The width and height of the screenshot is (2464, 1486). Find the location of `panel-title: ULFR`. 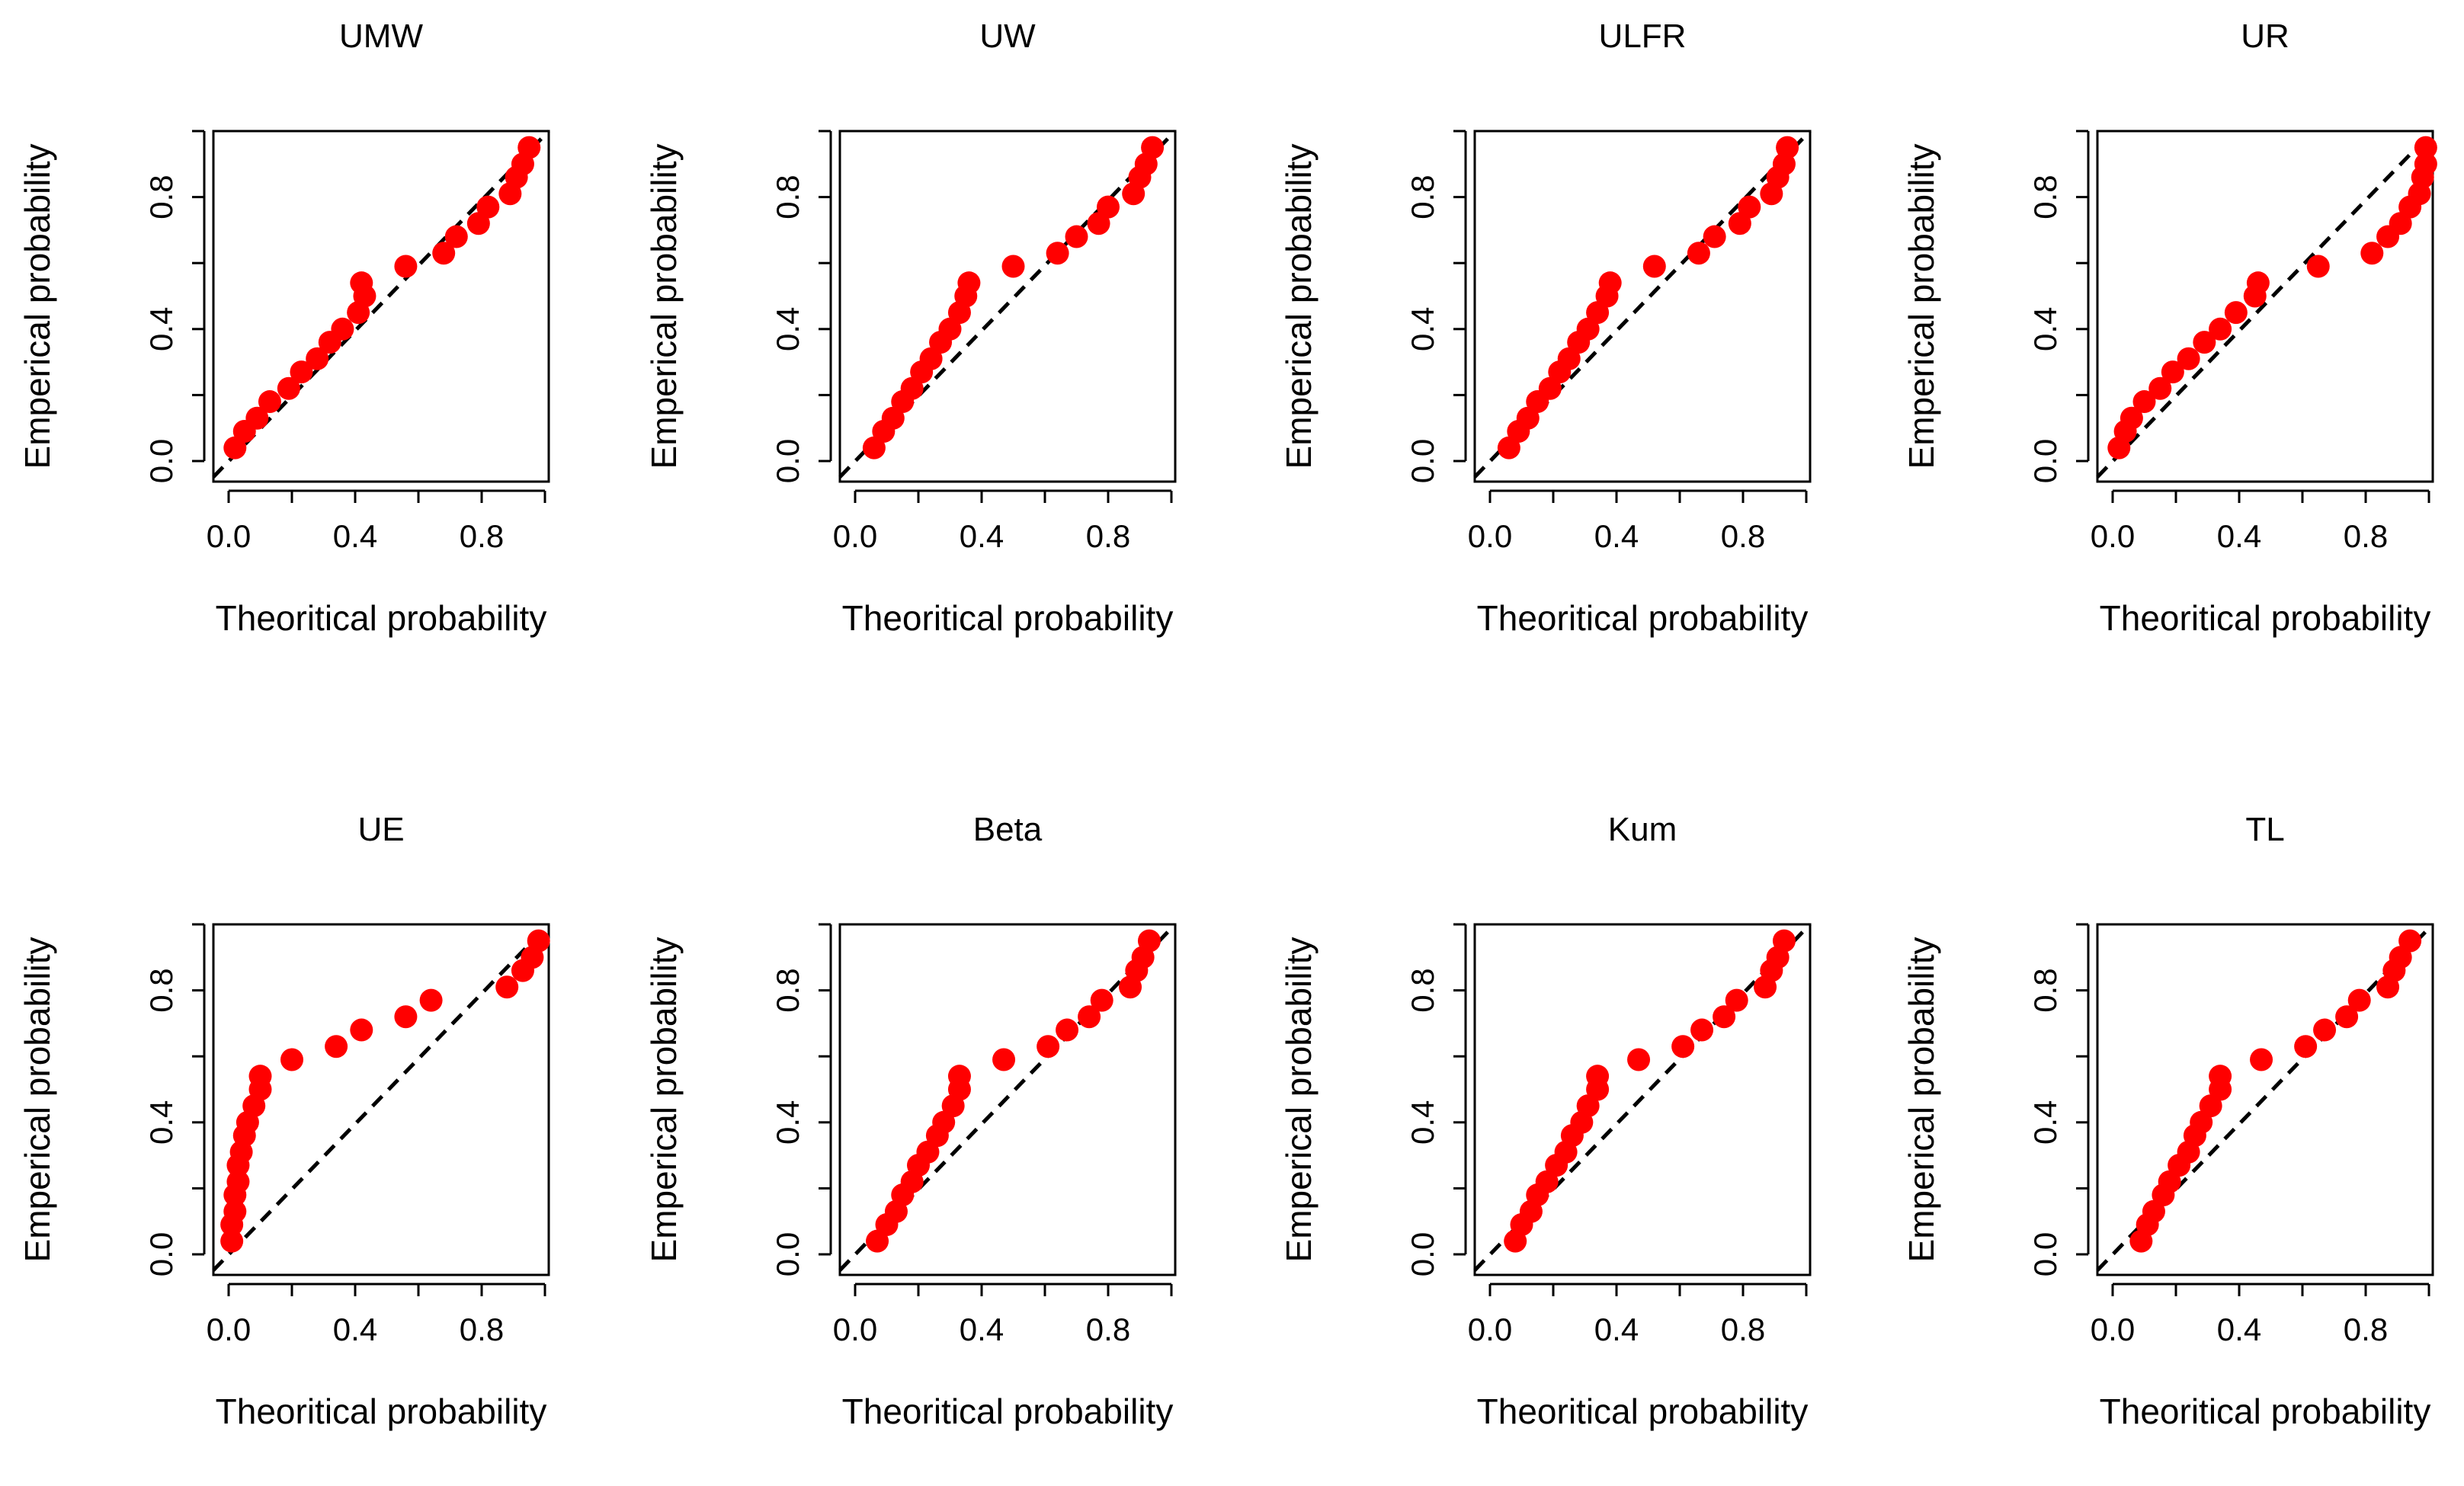

panel-title: ULFR is located at coordinates (1643, 36).